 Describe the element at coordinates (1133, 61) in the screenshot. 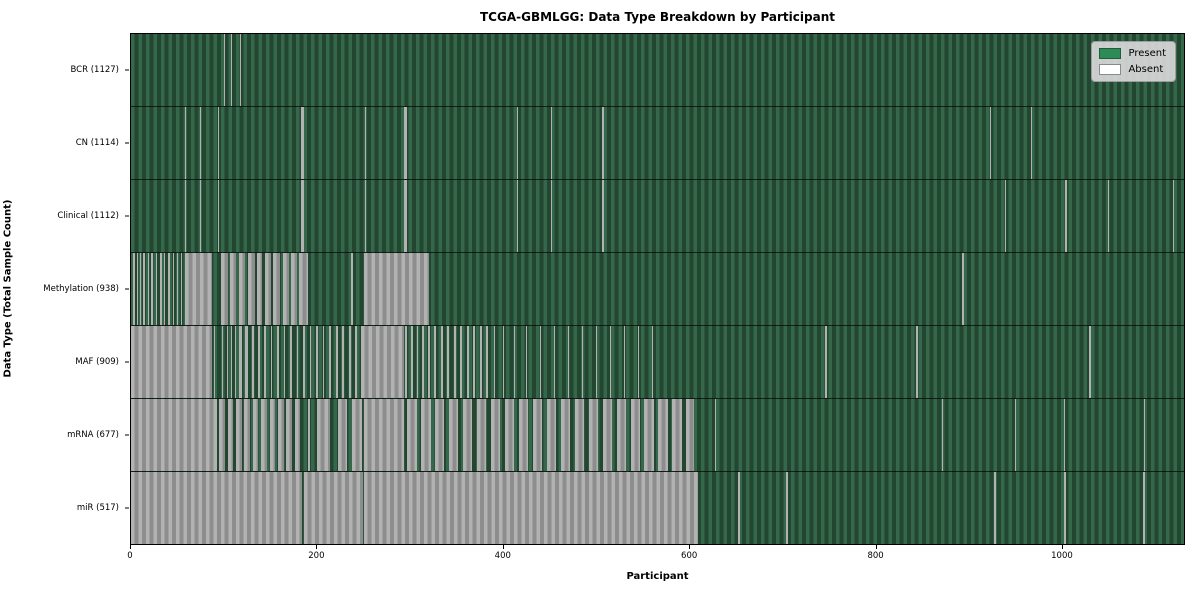

I see `legend: Present Absent` at that location.